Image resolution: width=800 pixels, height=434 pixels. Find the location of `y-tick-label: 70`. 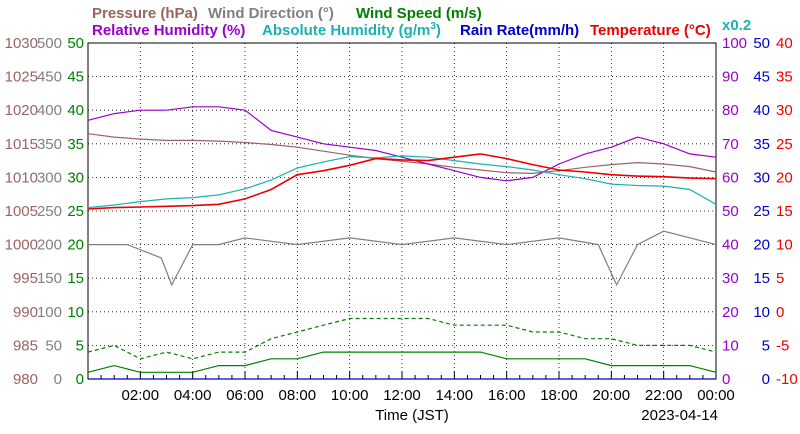

y-tick-label: 70 is located at coordinates (730, 144).